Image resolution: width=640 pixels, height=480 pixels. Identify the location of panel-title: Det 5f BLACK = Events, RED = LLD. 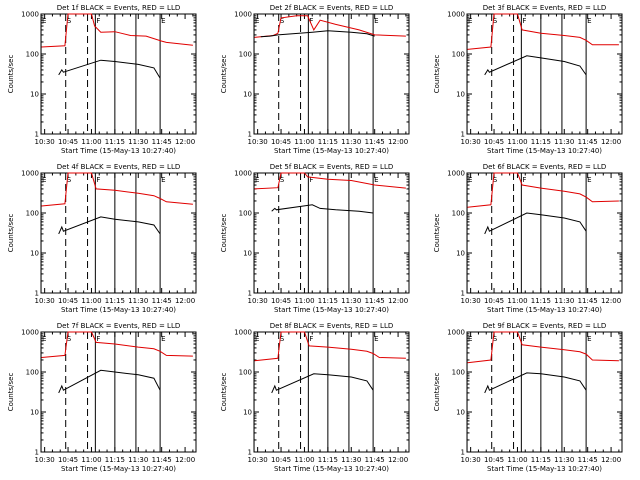
(331, 167).